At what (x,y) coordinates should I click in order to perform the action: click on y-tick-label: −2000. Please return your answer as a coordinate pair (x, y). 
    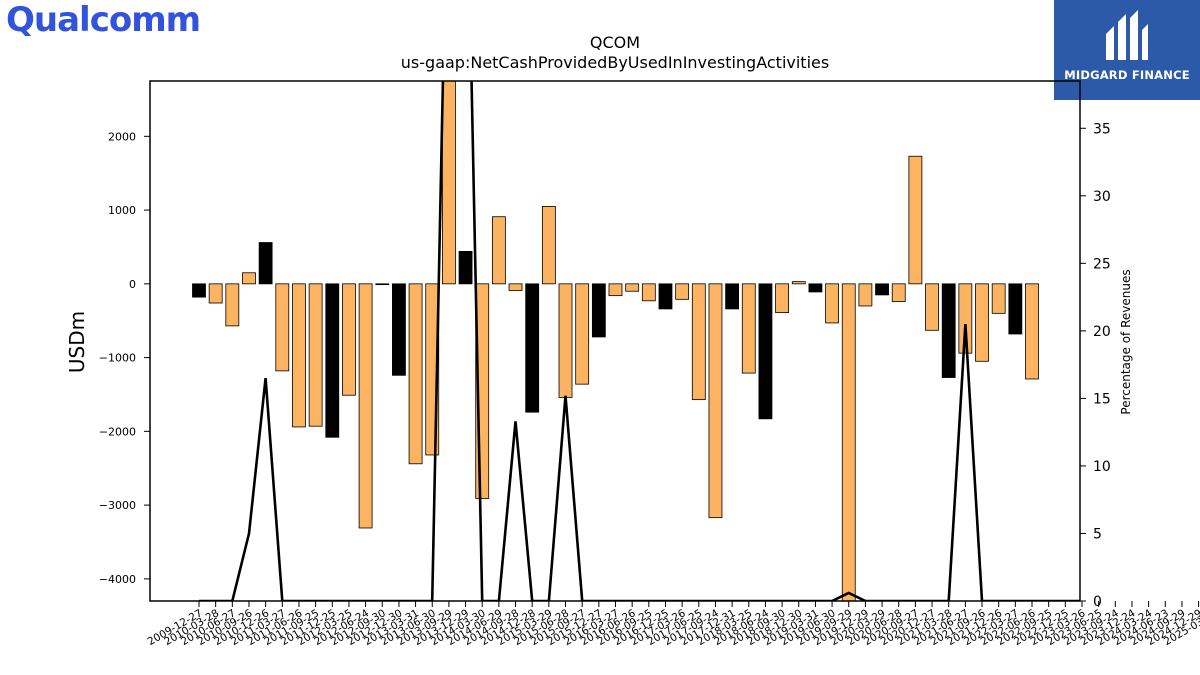
    Looking at the image, I should click on (117, 431).